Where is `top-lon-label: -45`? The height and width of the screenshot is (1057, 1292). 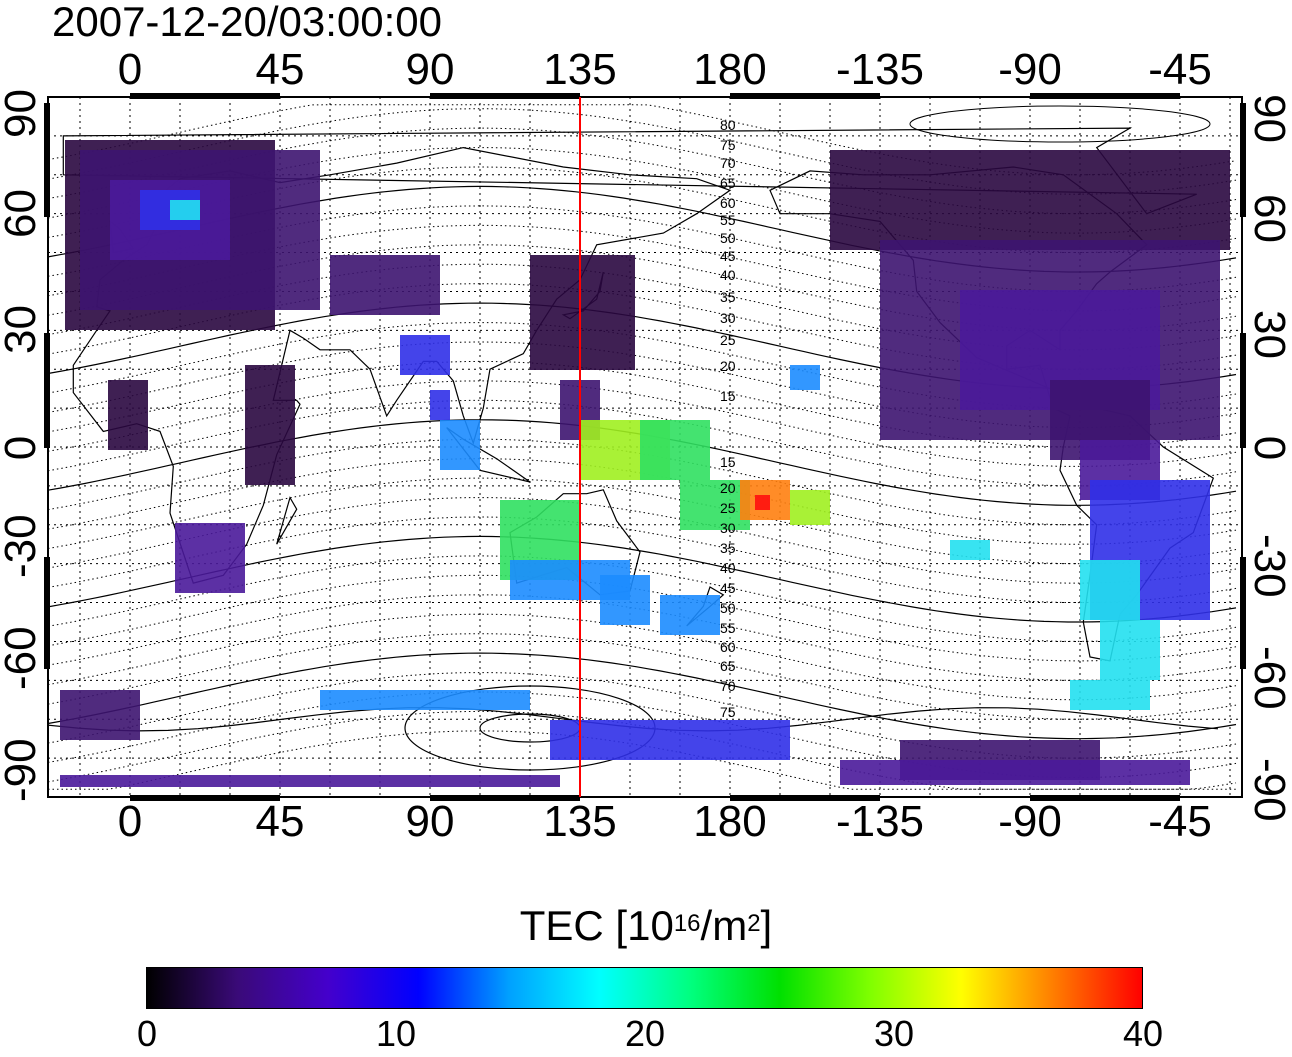 top-lon-label: -45 is located at coordinates (1180, 69).